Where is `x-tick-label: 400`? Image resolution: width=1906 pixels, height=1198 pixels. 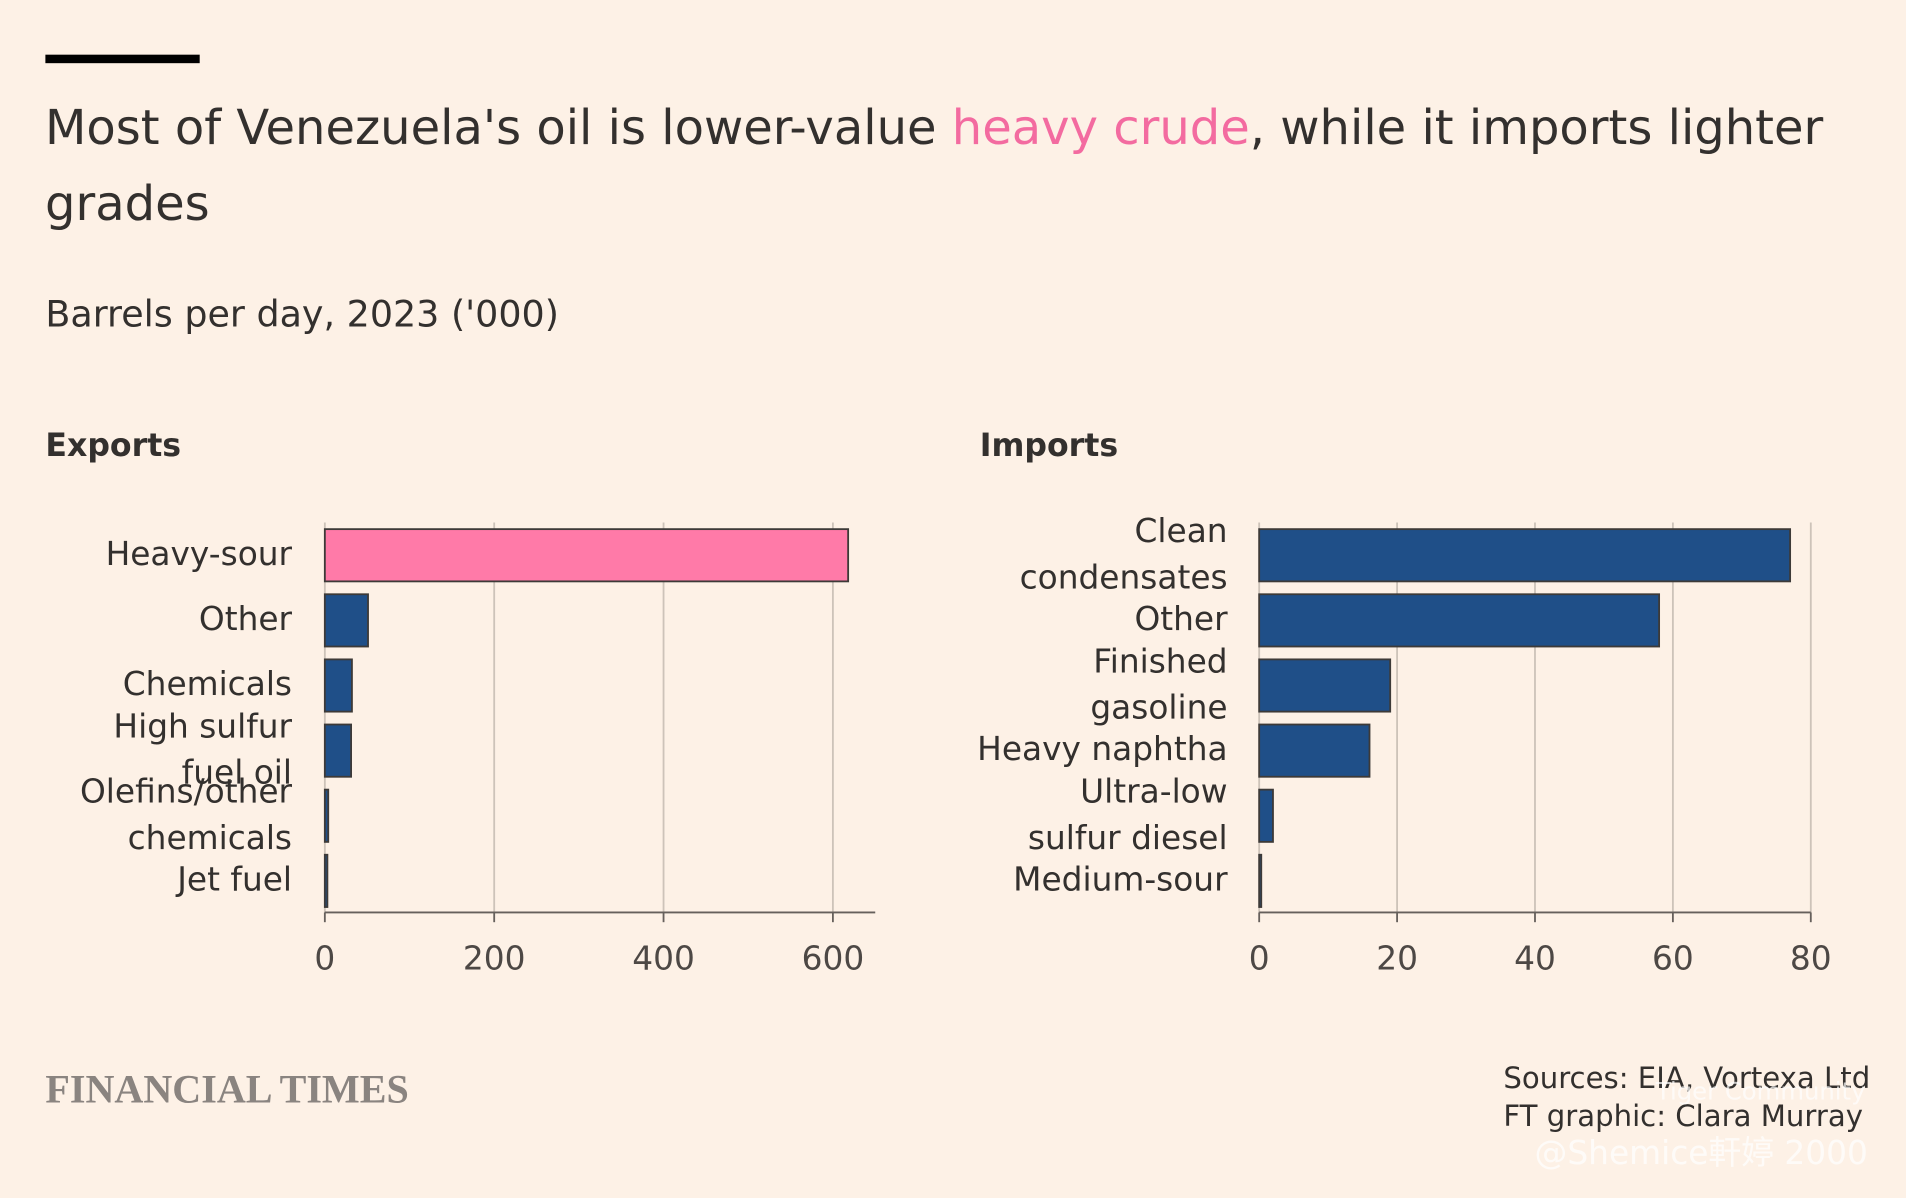 x-tick-label: 400 is located at coordinates (663, 958).